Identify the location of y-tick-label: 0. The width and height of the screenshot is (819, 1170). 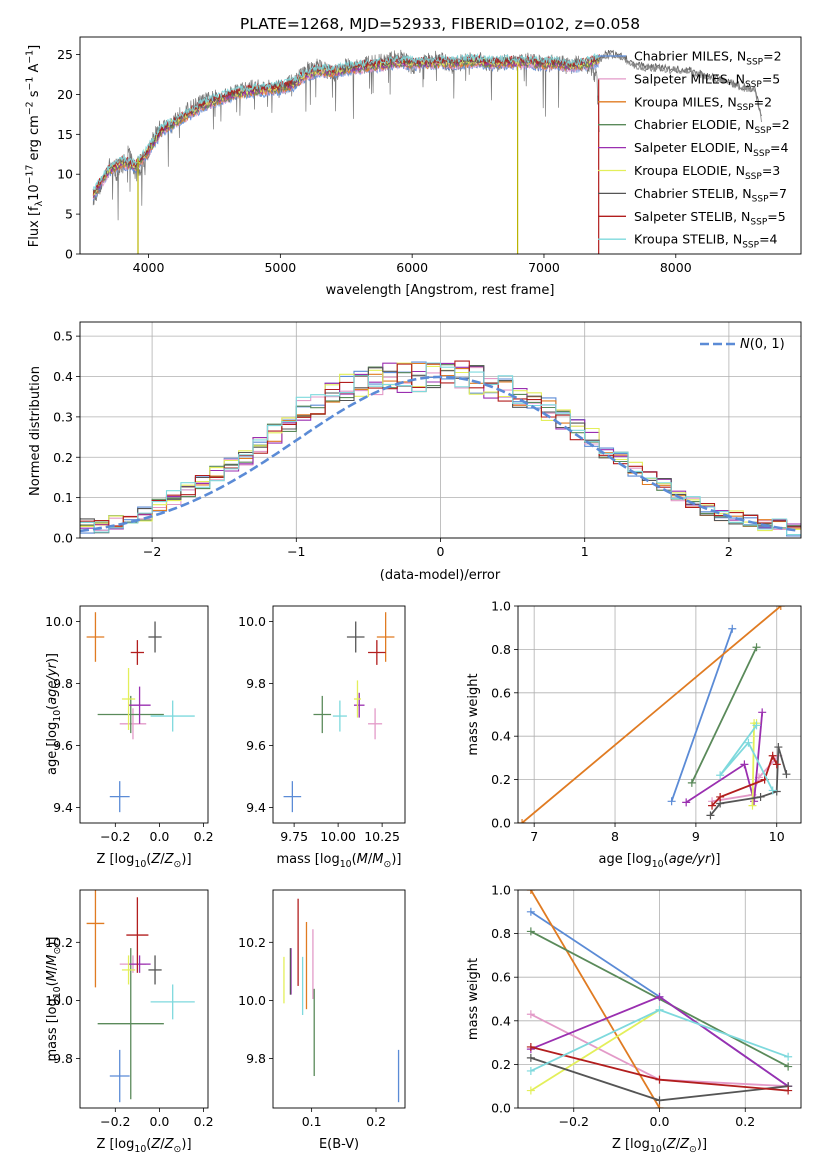
(69, 254).